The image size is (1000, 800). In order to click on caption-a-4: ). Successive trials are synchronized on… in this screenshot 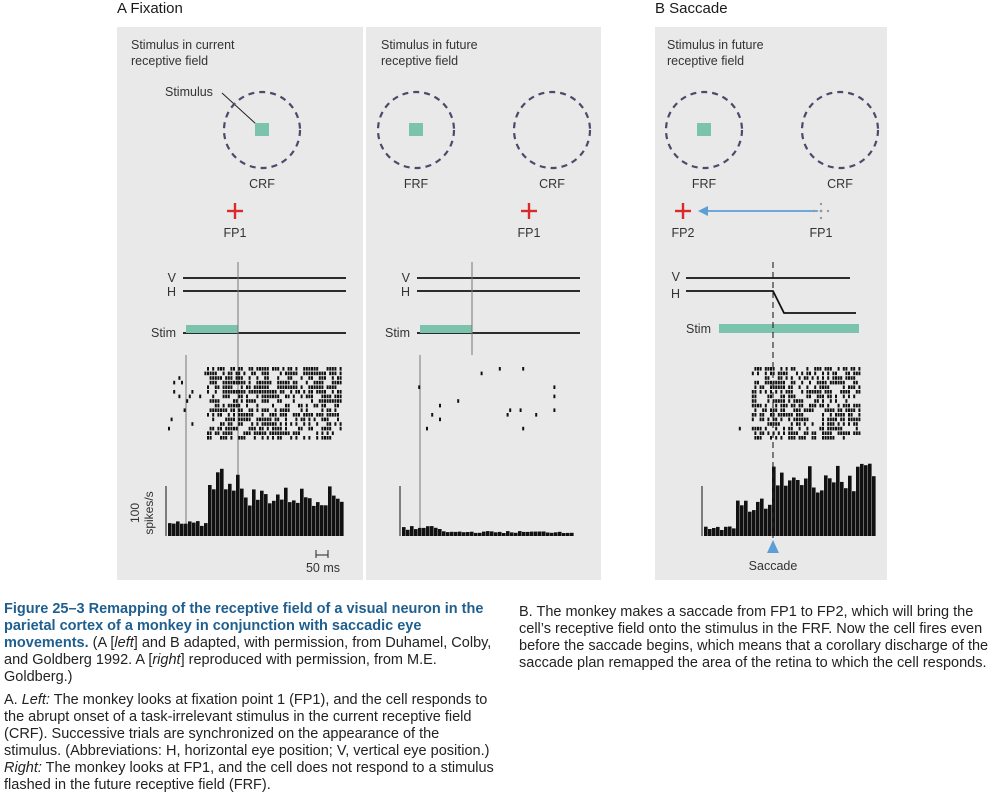, I will do `click(222, 742)`.